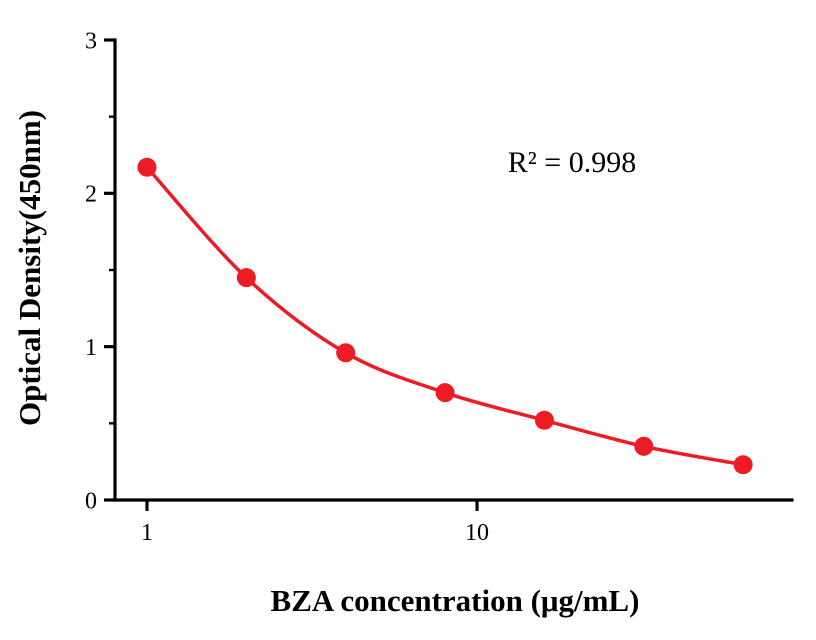 The width and height of the screenshot is (816, 640). Describe the element at coordinates (91, 195) in the screenshot. I see `y-tick-label: 2` at that location.